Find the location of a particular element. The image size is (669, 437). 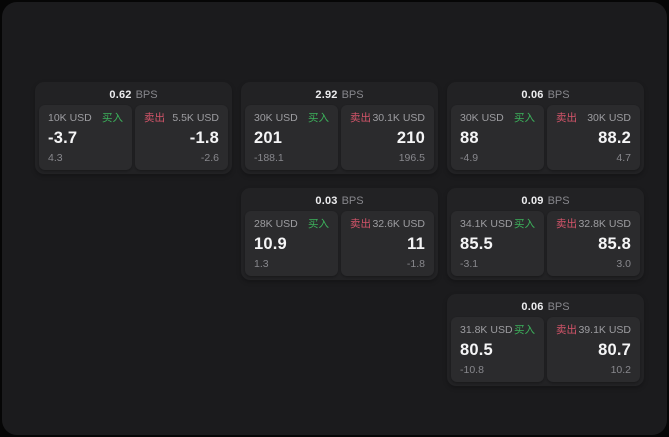

sell-tile-top: 卖出 32.6K USD is located at coordinates (387, 224).